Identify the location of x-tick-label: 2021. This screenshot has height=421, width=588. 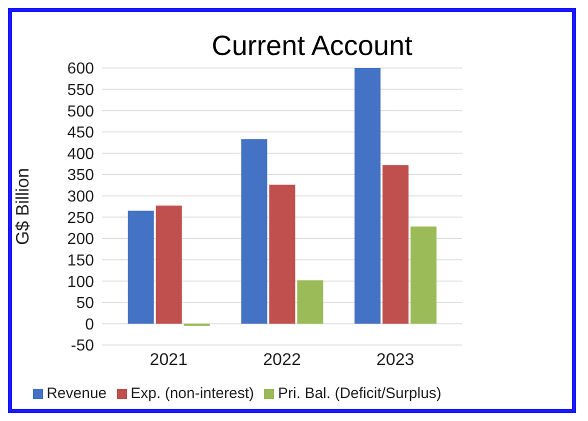
(169, 360).